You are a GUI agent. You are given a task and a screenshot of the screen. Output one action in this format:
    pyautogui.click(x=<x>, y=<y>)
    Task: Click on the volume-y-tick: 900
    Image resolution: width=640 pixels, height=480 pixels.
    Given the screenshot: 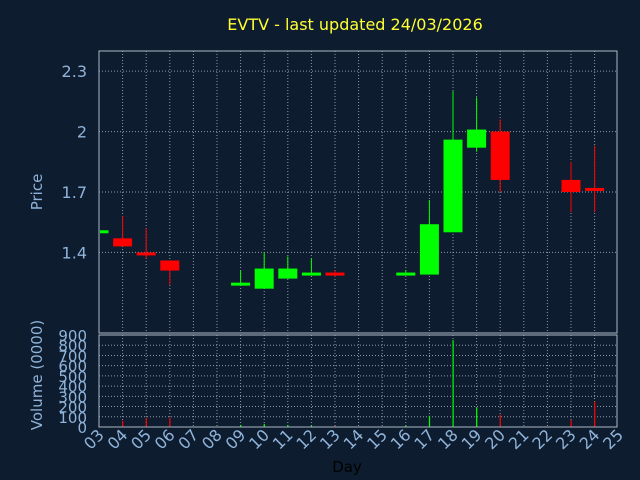 What is the action you would take?
    pyautogui.click(x=72, y=336)
    